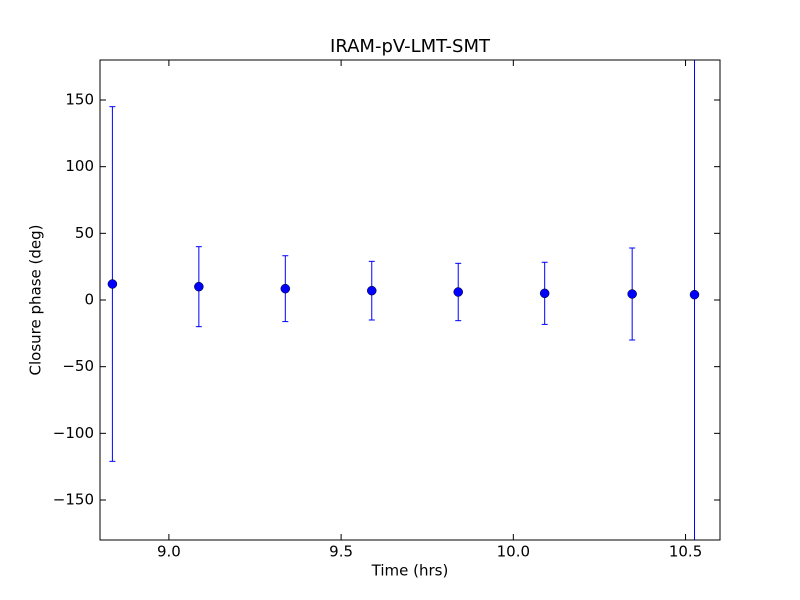 This screenshot has width=800, height=600. What do you see at coordinates (685, 552) in the screenshot?
I see `x-tick-label: 10.5` at bounding box center [685, 552].